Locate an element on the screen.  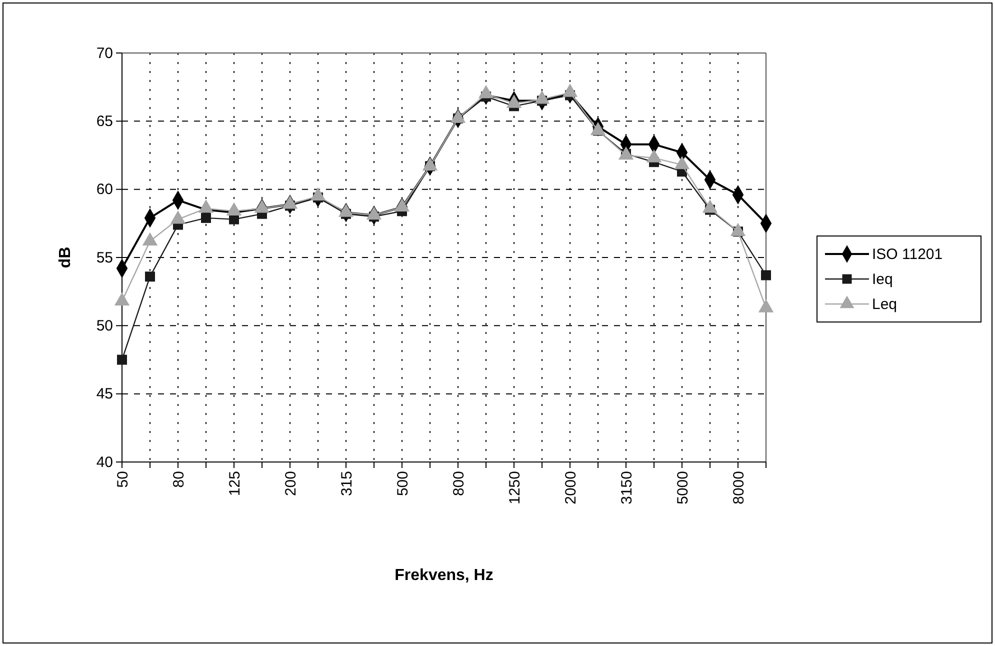
x-tick-label: 8000 is located at coordinates (739, 487).